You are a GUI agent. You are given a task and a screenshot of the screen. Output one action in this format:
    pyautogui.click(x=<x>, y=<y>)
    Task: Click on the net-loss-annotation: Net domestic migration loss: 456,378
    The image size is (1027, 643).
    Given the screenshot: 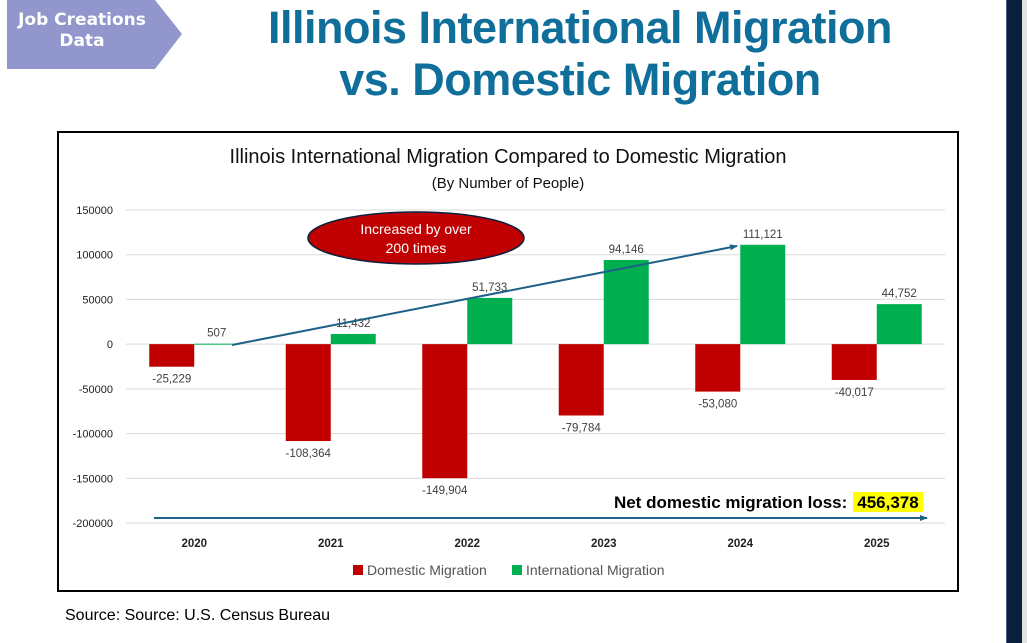 What is the action you would take?
    pyautogui.click(x=768, y=502)
    